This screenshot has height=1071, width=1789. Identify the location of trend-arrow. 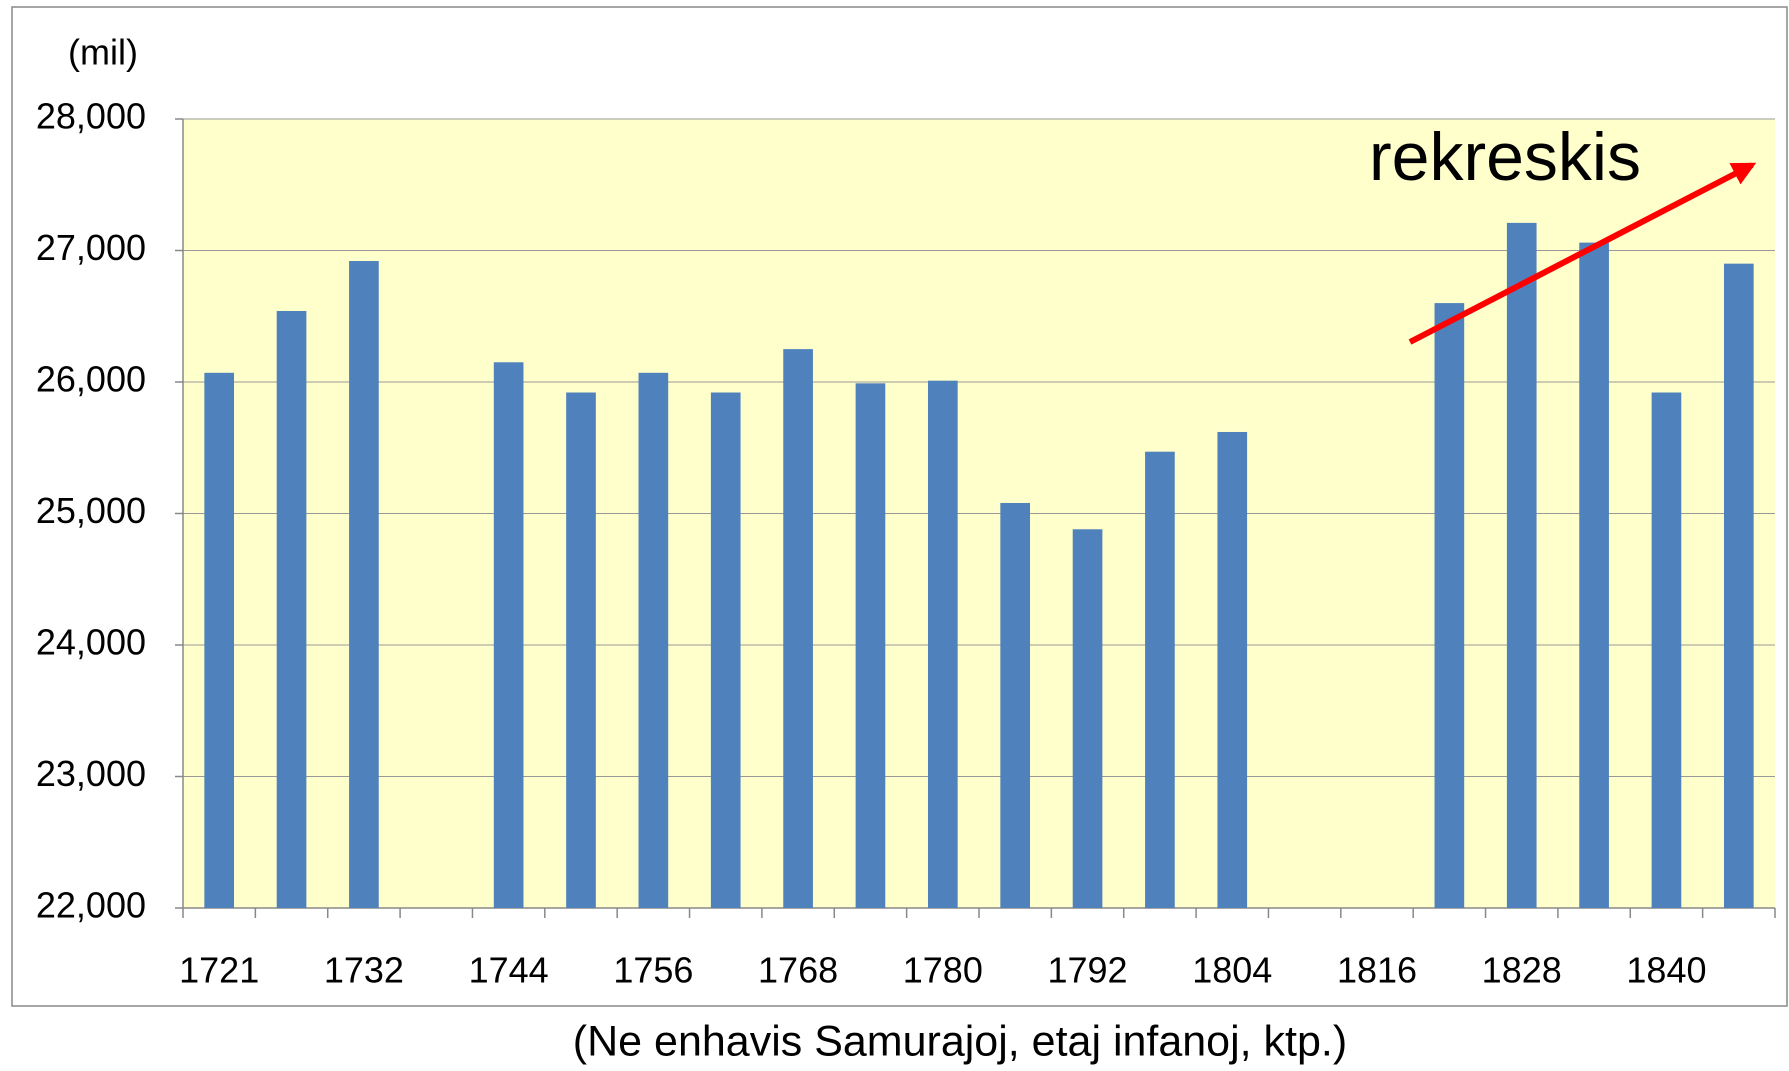
(1582, 253).